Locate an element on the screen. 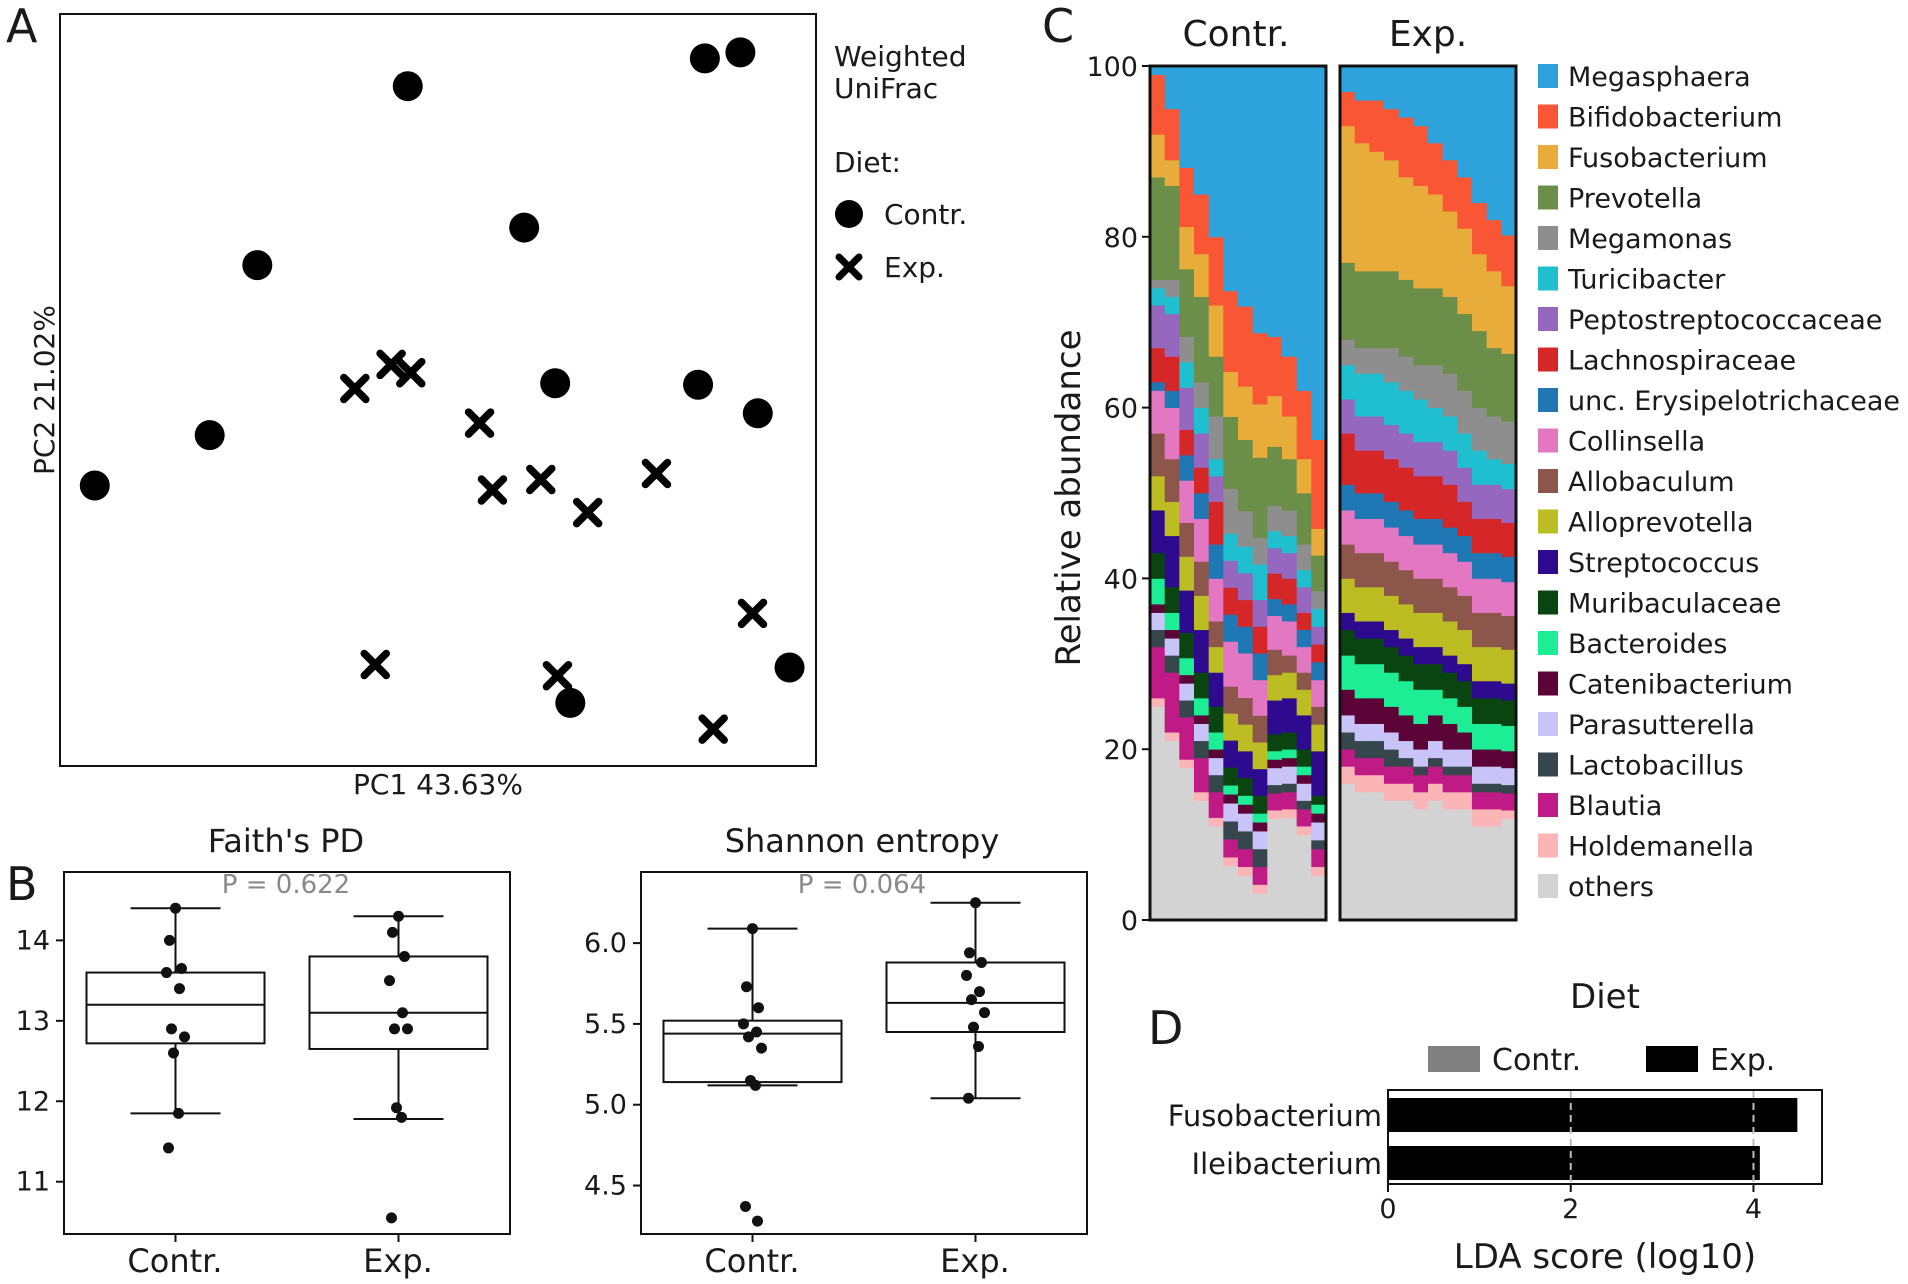 The image size is (1908, 1284). shannon-y-tick-label: 5.5 is located at coordinates (605, 1024).